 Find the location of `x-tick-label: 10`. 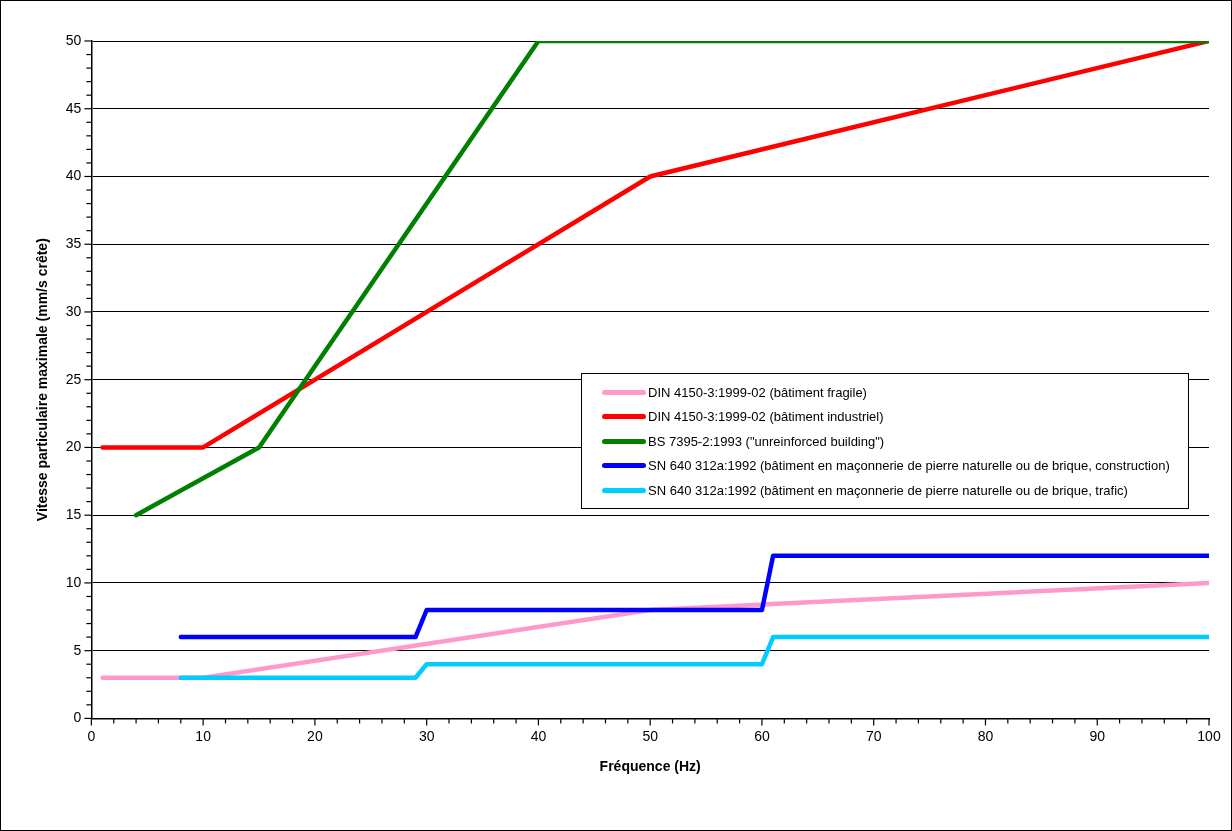

x-tick-label: 10 is located at coordinates (203, 735).